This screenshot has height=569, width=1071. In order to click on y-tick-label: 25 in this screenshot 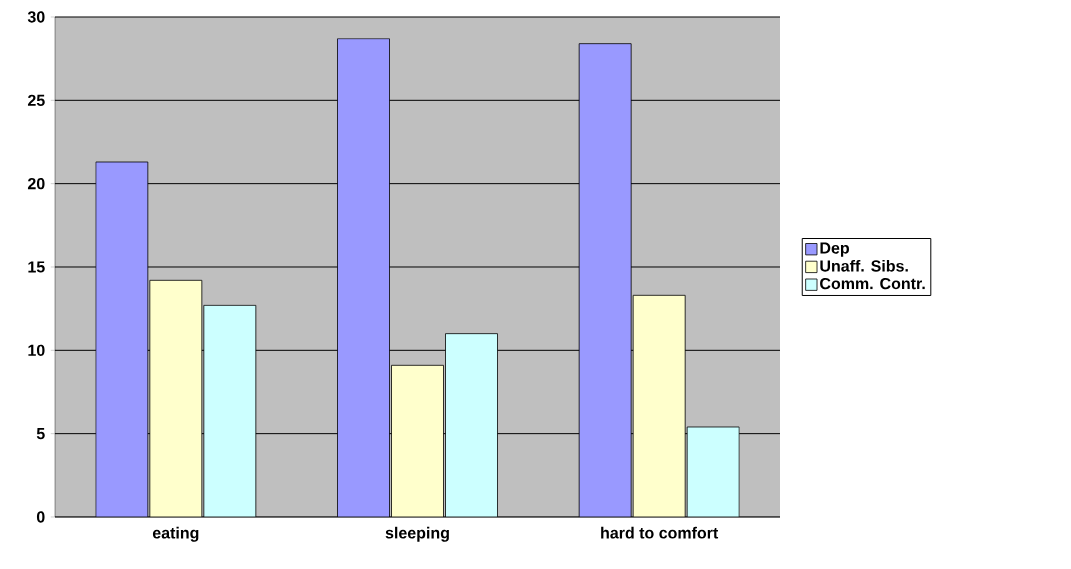, I will do `click(36, 100)`.